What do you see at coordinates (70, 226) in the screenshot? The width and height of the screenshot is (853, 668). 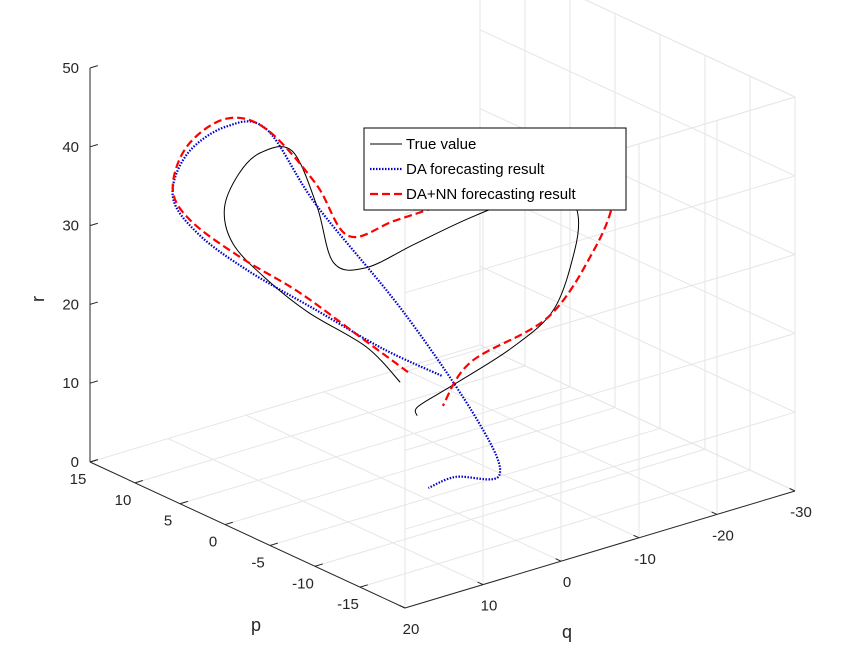 I see `z-tick-label: 30` at bounding box center [70, 226].